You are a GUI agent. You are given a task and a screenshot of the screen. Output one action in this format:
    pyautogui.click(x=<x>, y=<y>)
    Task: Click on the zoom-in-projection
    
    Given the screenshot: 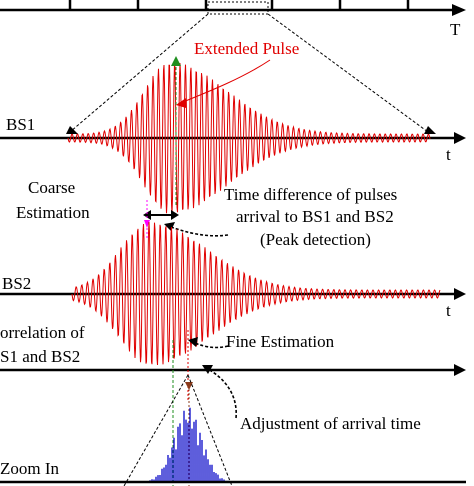 What is the action you would take?
    pyautogui.click(x=178, y=430)
    